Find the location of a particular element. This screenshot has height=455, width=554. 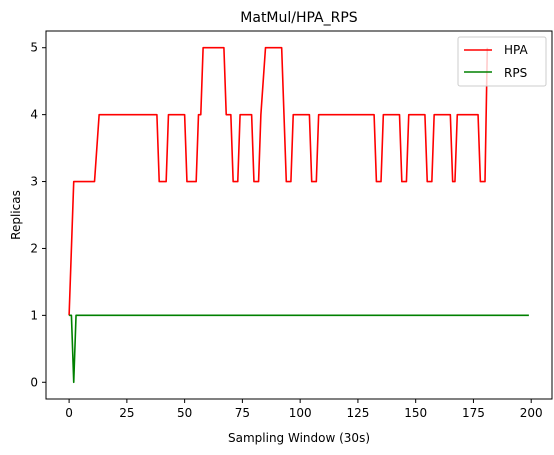

x-tick-label: 75 is located at coordinates (242, 413).